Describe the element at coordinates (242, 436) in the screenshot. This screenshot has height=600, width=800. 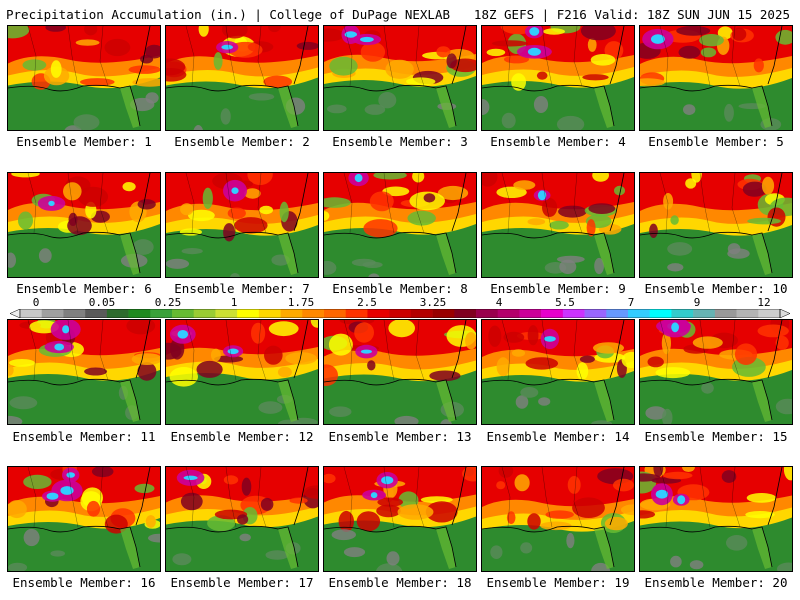
I see `ensemble-member-label: Ensemble Member: 12` at that location.